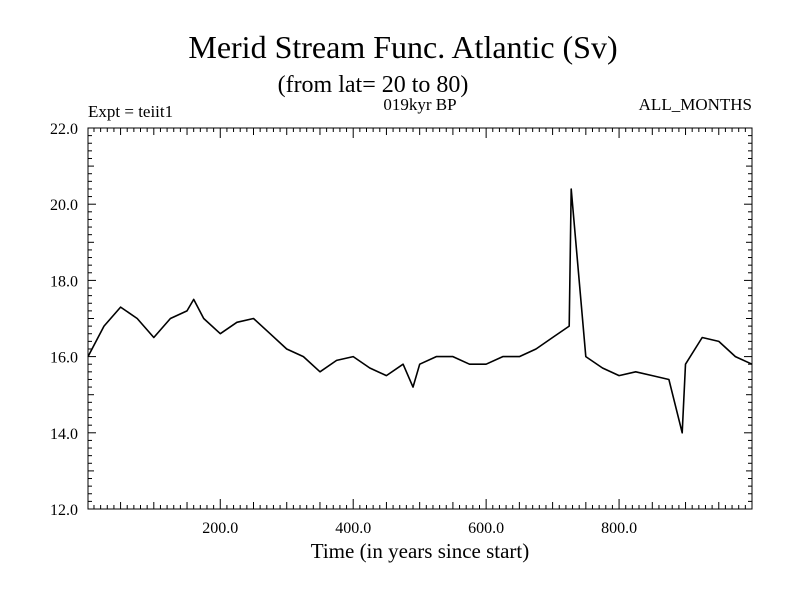  What do you see at coordinates (64, 205) in the screenshot?
I see `y-tick-label: 20.0` at bounding box center [64, 205].